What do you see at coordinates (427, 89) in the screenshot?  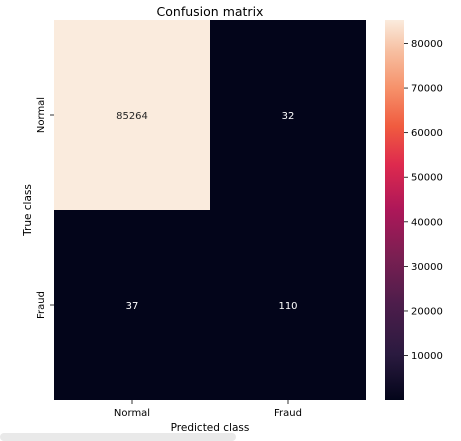 I see `colorbar-tick-label: 70000` at bounding box center [427, 89].